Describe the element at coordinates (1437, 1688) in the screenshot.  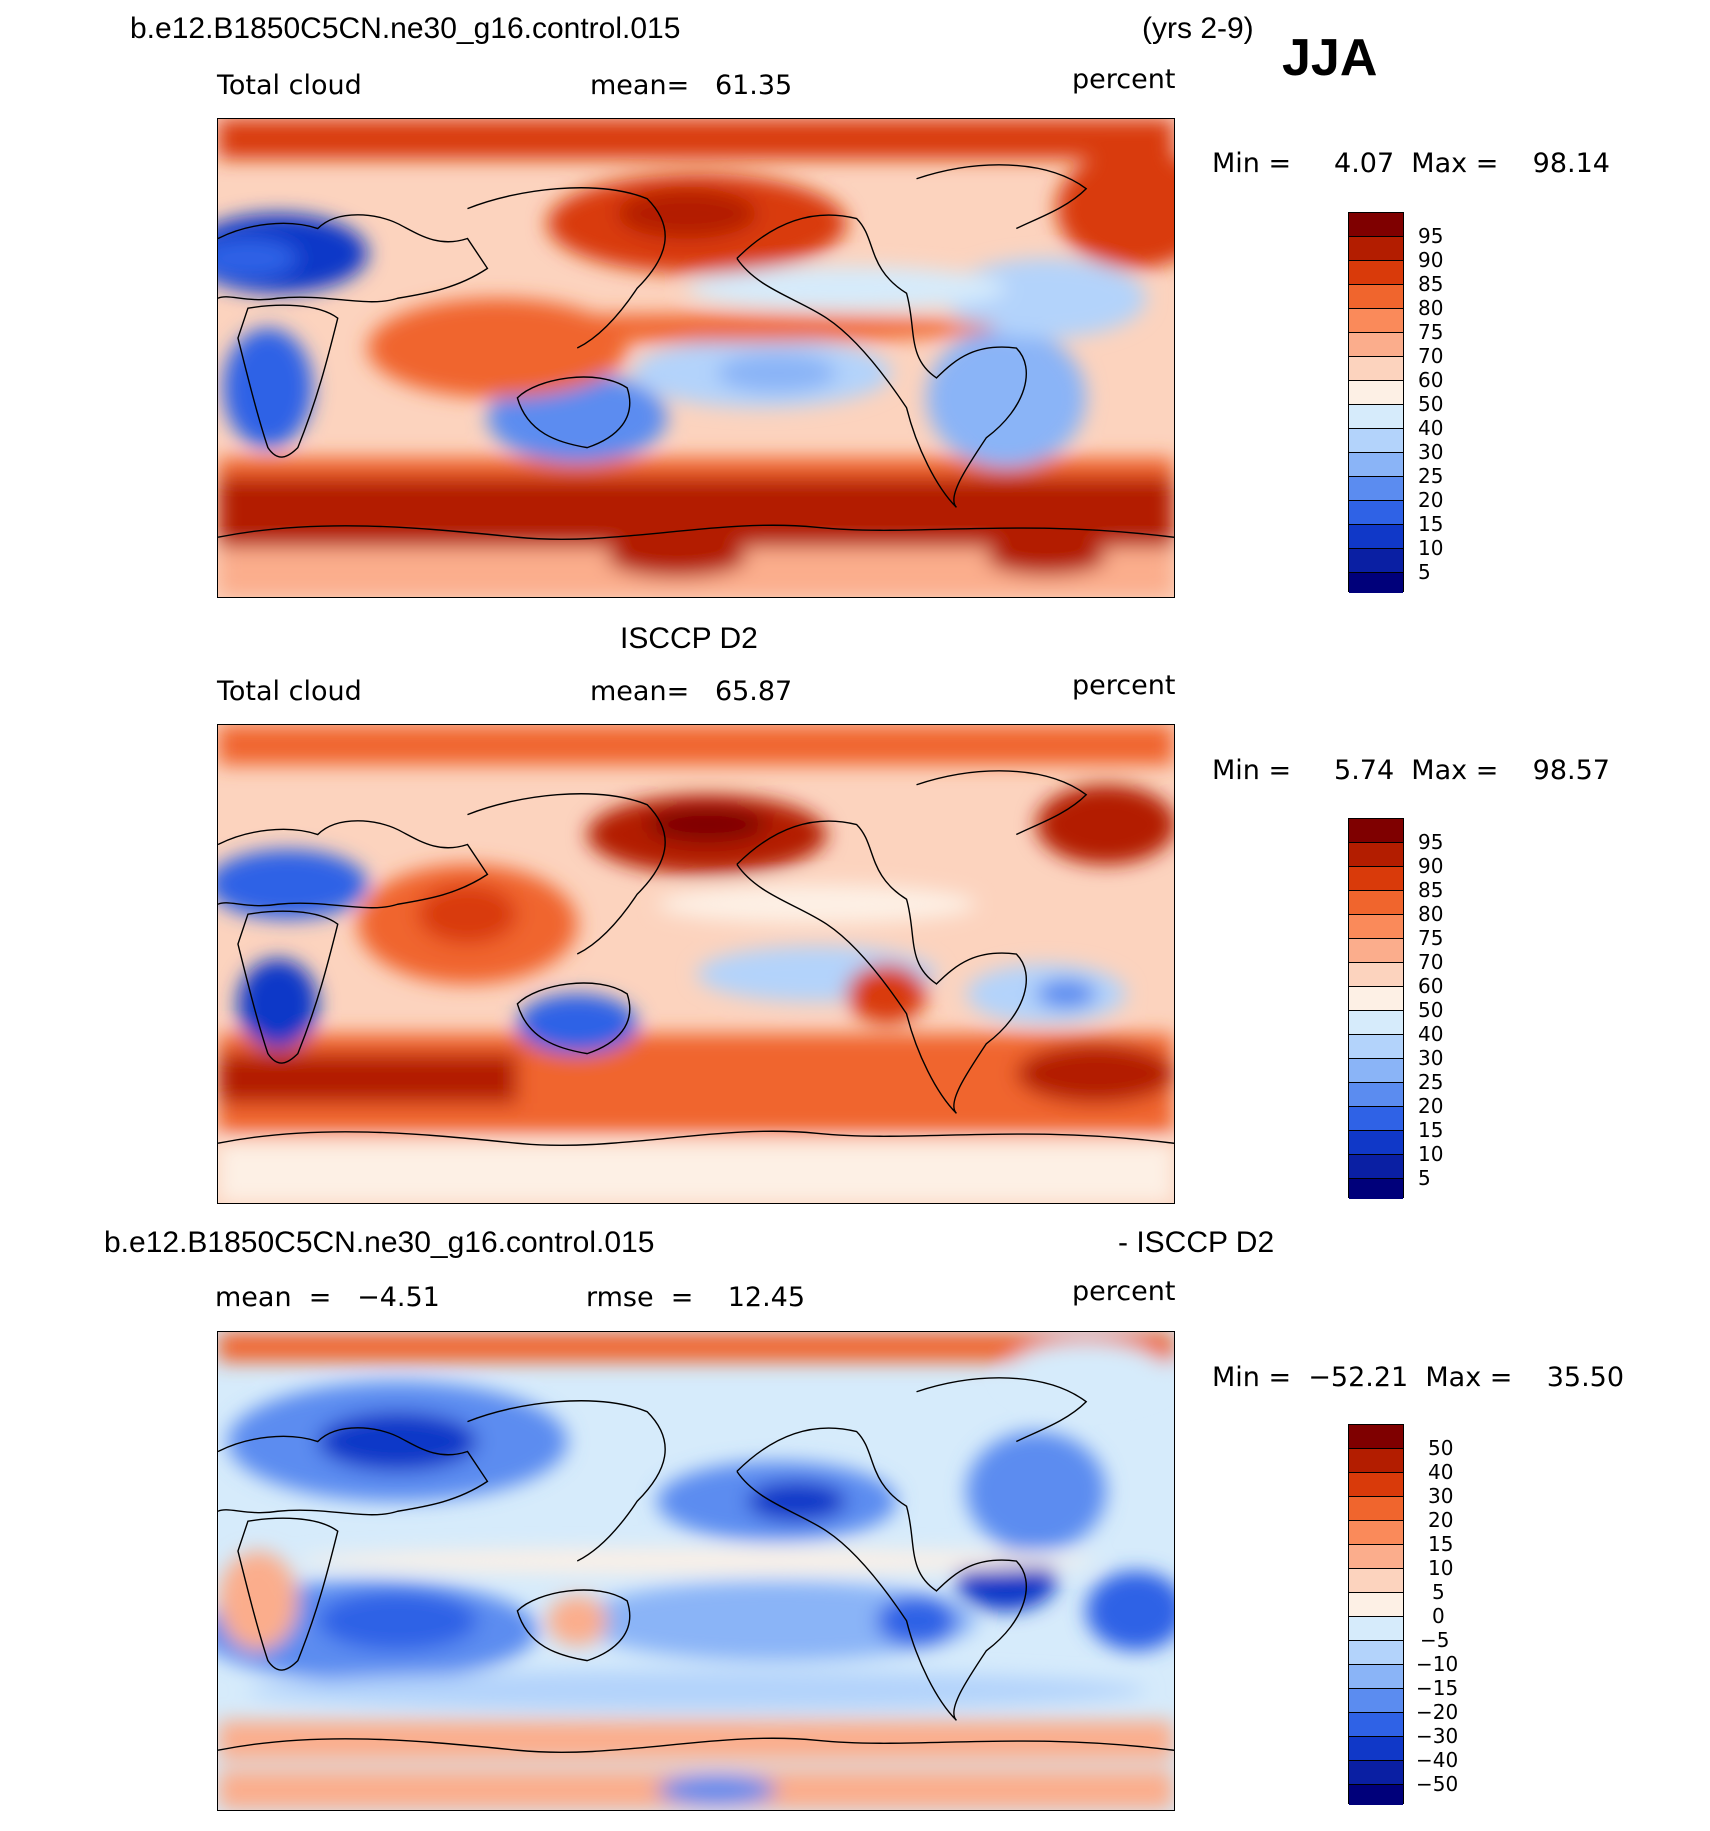
I see `panel3-cb-label: −15` at that location.